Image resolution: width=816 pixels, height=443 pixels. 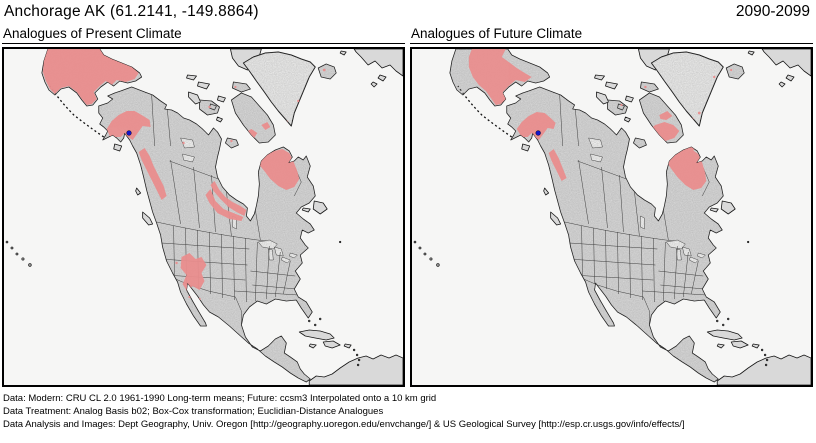 What do you see at coordinates (772, 11) in the screenshot?
I see `period-label: 2090-2099` at bounding box center [772, 11].